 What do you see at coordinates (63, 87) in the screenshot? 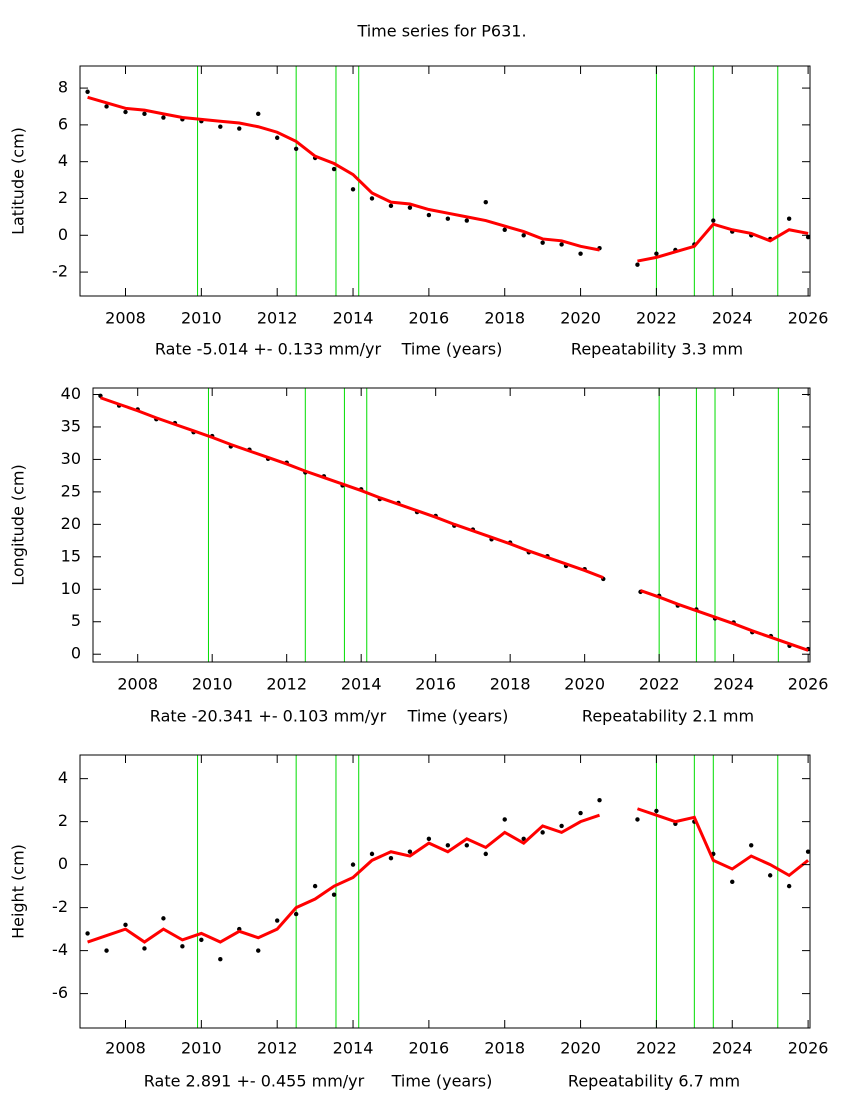
I see `y-tick-label: 8` at bounding box center [63, 87].